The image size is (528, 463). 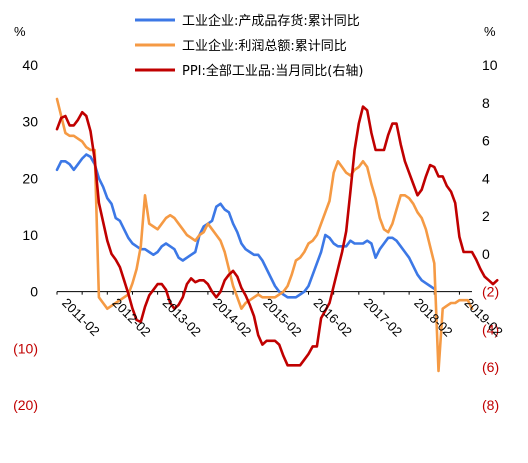 What do you see at coordinates (182, 317) in the screenshot?
I see `x-tick-label: 2013-02` at bounding box center [182, 317].